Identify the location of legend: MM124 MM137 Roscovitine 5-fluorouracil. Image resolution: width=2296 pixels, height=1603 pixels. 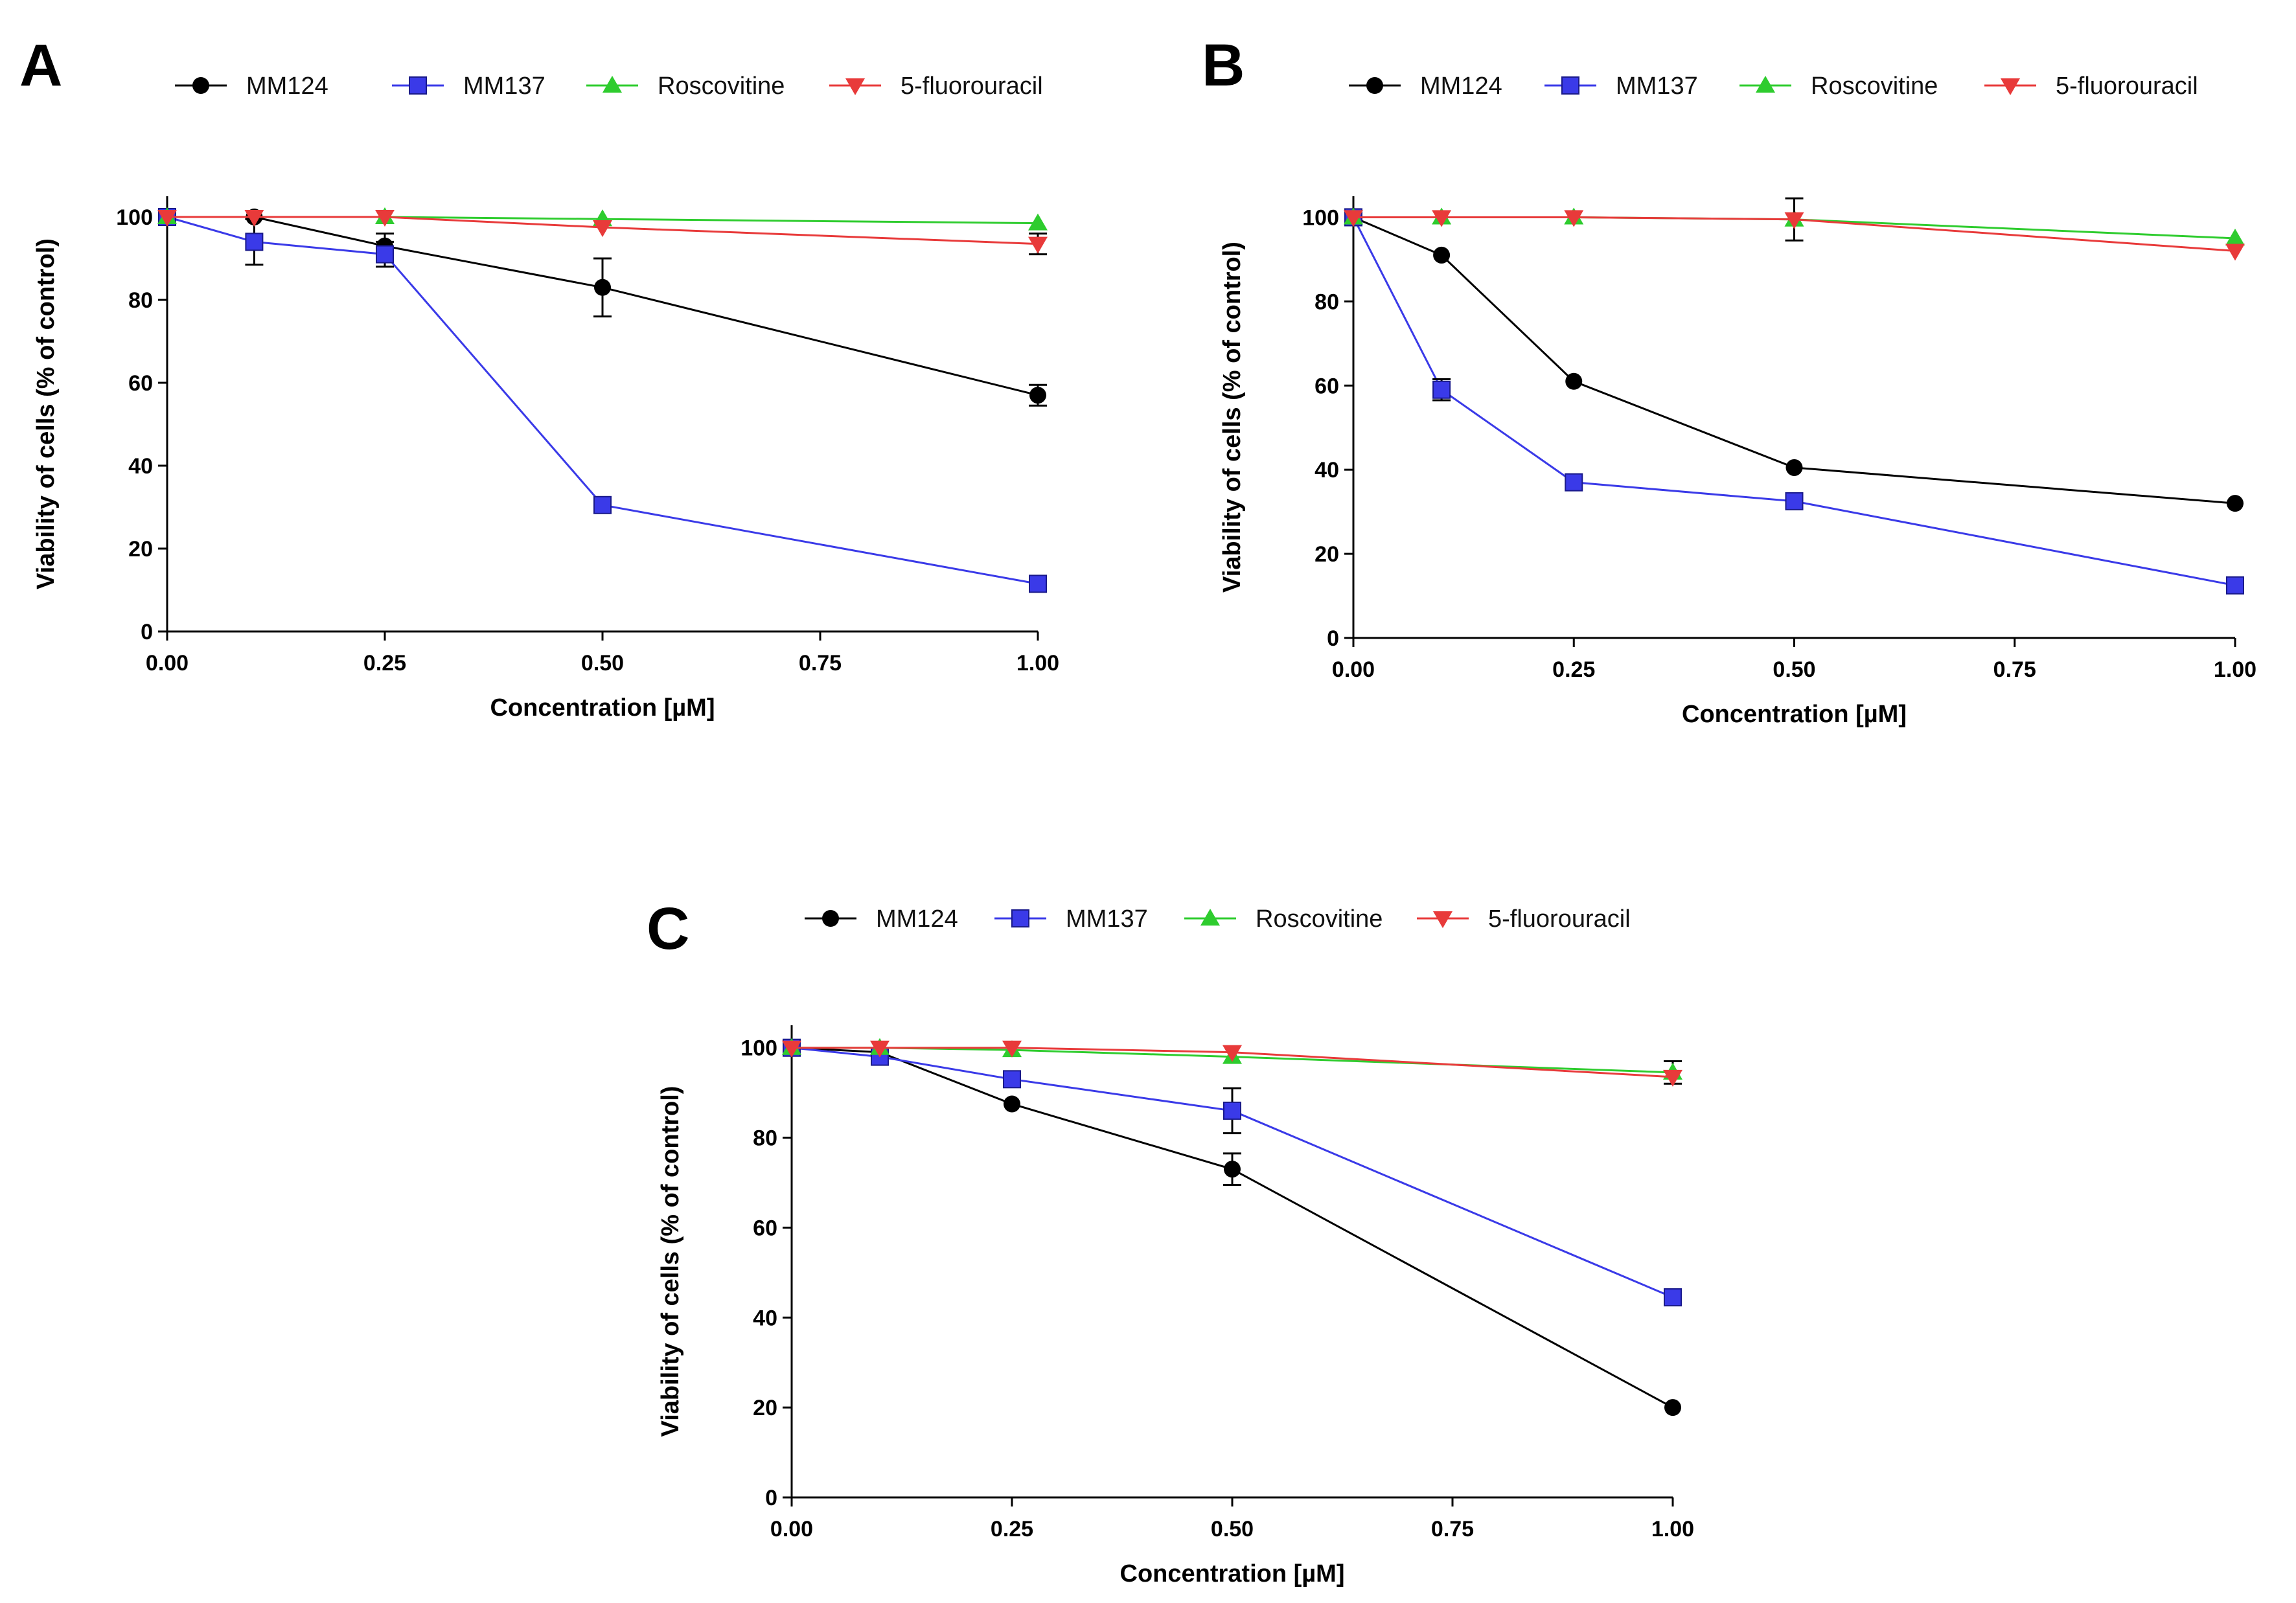
(1773, 86).